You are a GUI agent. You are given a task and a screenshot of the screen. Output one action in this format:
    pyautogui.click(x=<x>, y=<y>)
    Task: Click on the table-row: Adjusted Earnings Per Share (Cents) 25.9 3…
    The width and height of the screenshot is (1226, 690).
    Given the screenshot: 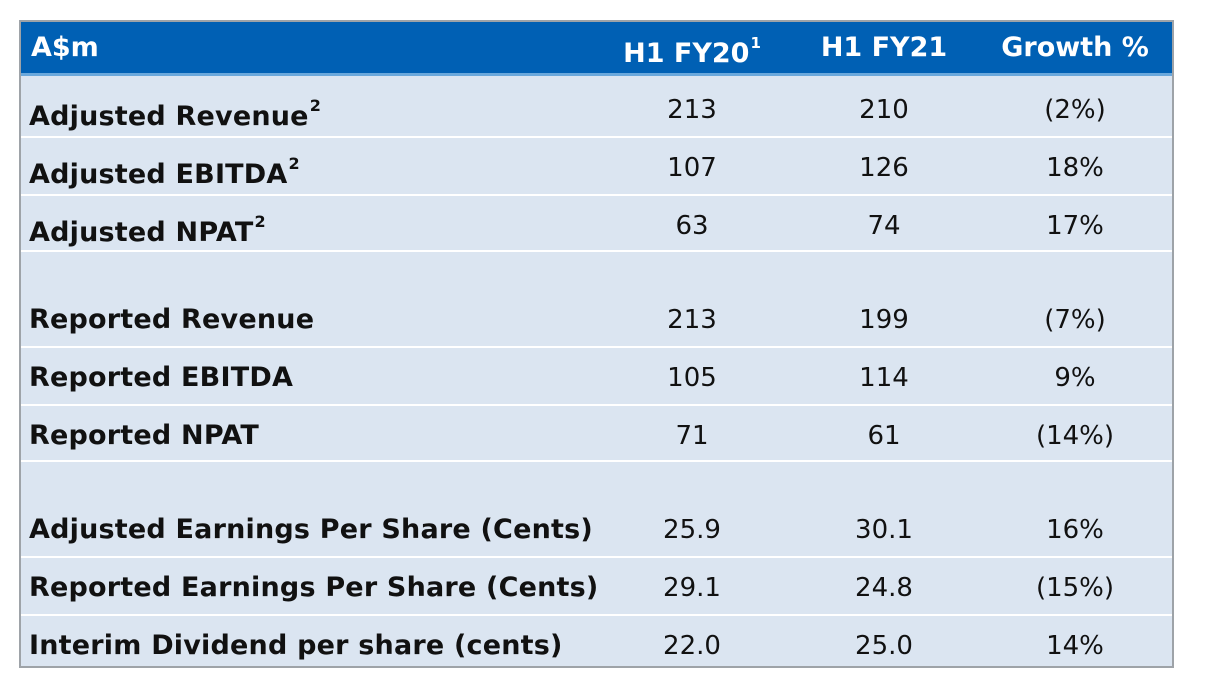 What is the action you would take?
    pyautogui.click(x=596, y=530)
    